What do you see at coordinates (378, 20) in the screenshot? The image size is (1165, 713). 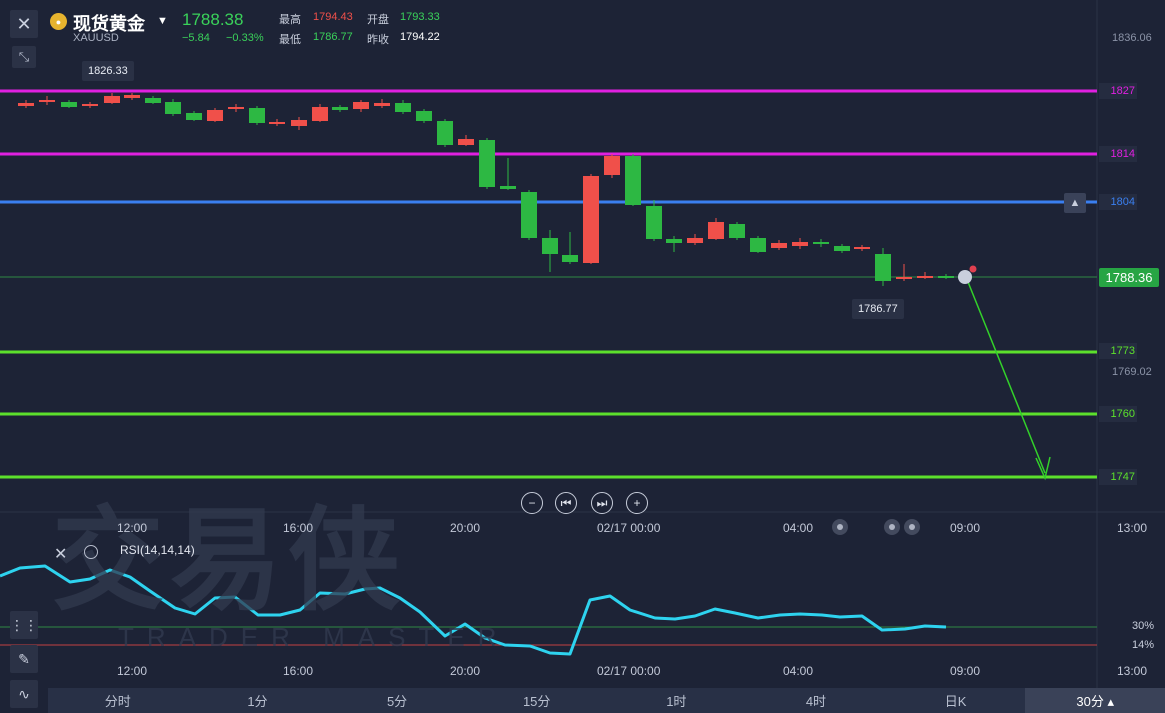 I see `open-label: 开盘` at bounding box center [378, 20].